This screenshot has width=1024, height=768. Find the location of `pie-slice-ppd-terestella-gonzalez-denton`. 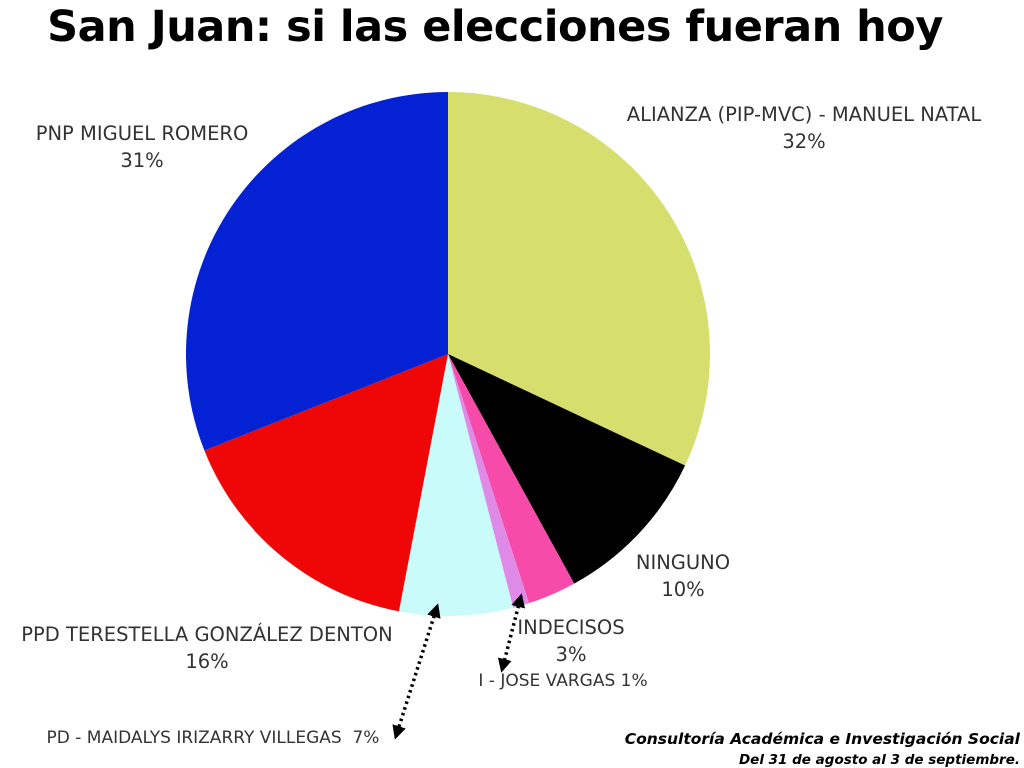

pie-slice-ppd-terestella-gonzalez-denton is located at coordinates (326, 483).